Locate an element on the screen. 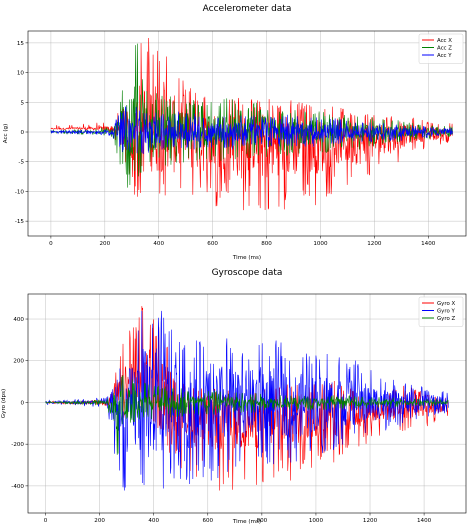  legend-label: Acc Z is located at coordinates (444, 49).